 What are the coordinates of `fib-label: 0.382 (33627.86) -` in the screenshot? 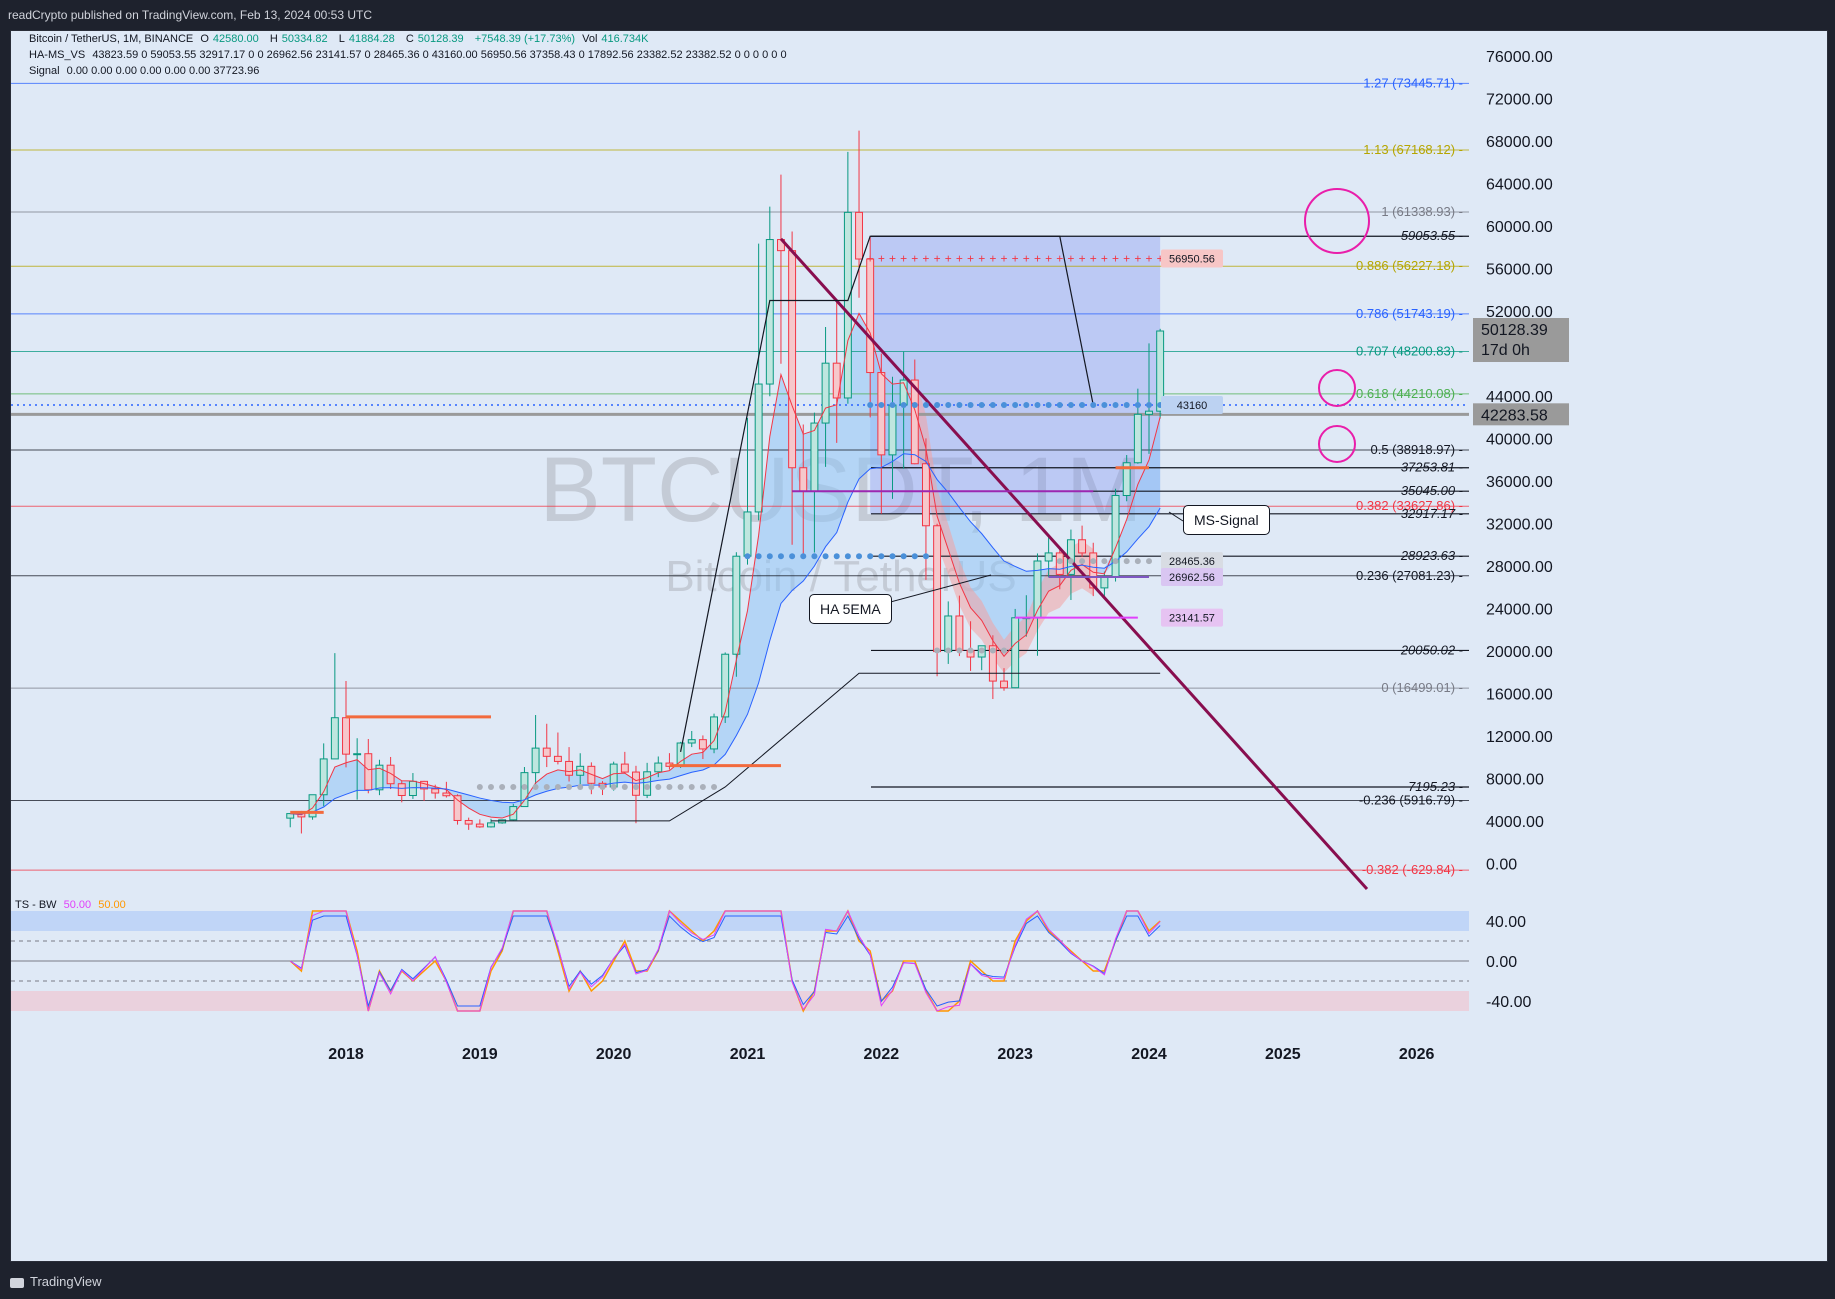 It's located at (1409, 505).